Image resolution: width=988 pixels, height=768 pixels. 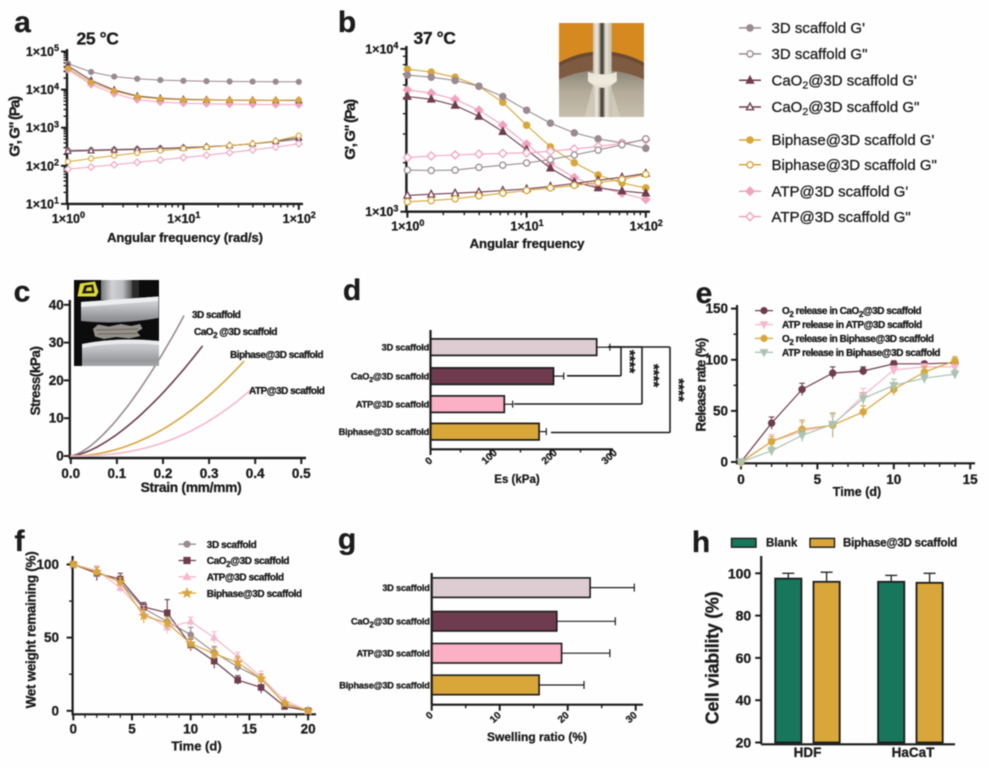 What do you see at coordinates (117, 473) in the screenshot?
I see `svg-text: 0.1` at bounding box center [117, 473].